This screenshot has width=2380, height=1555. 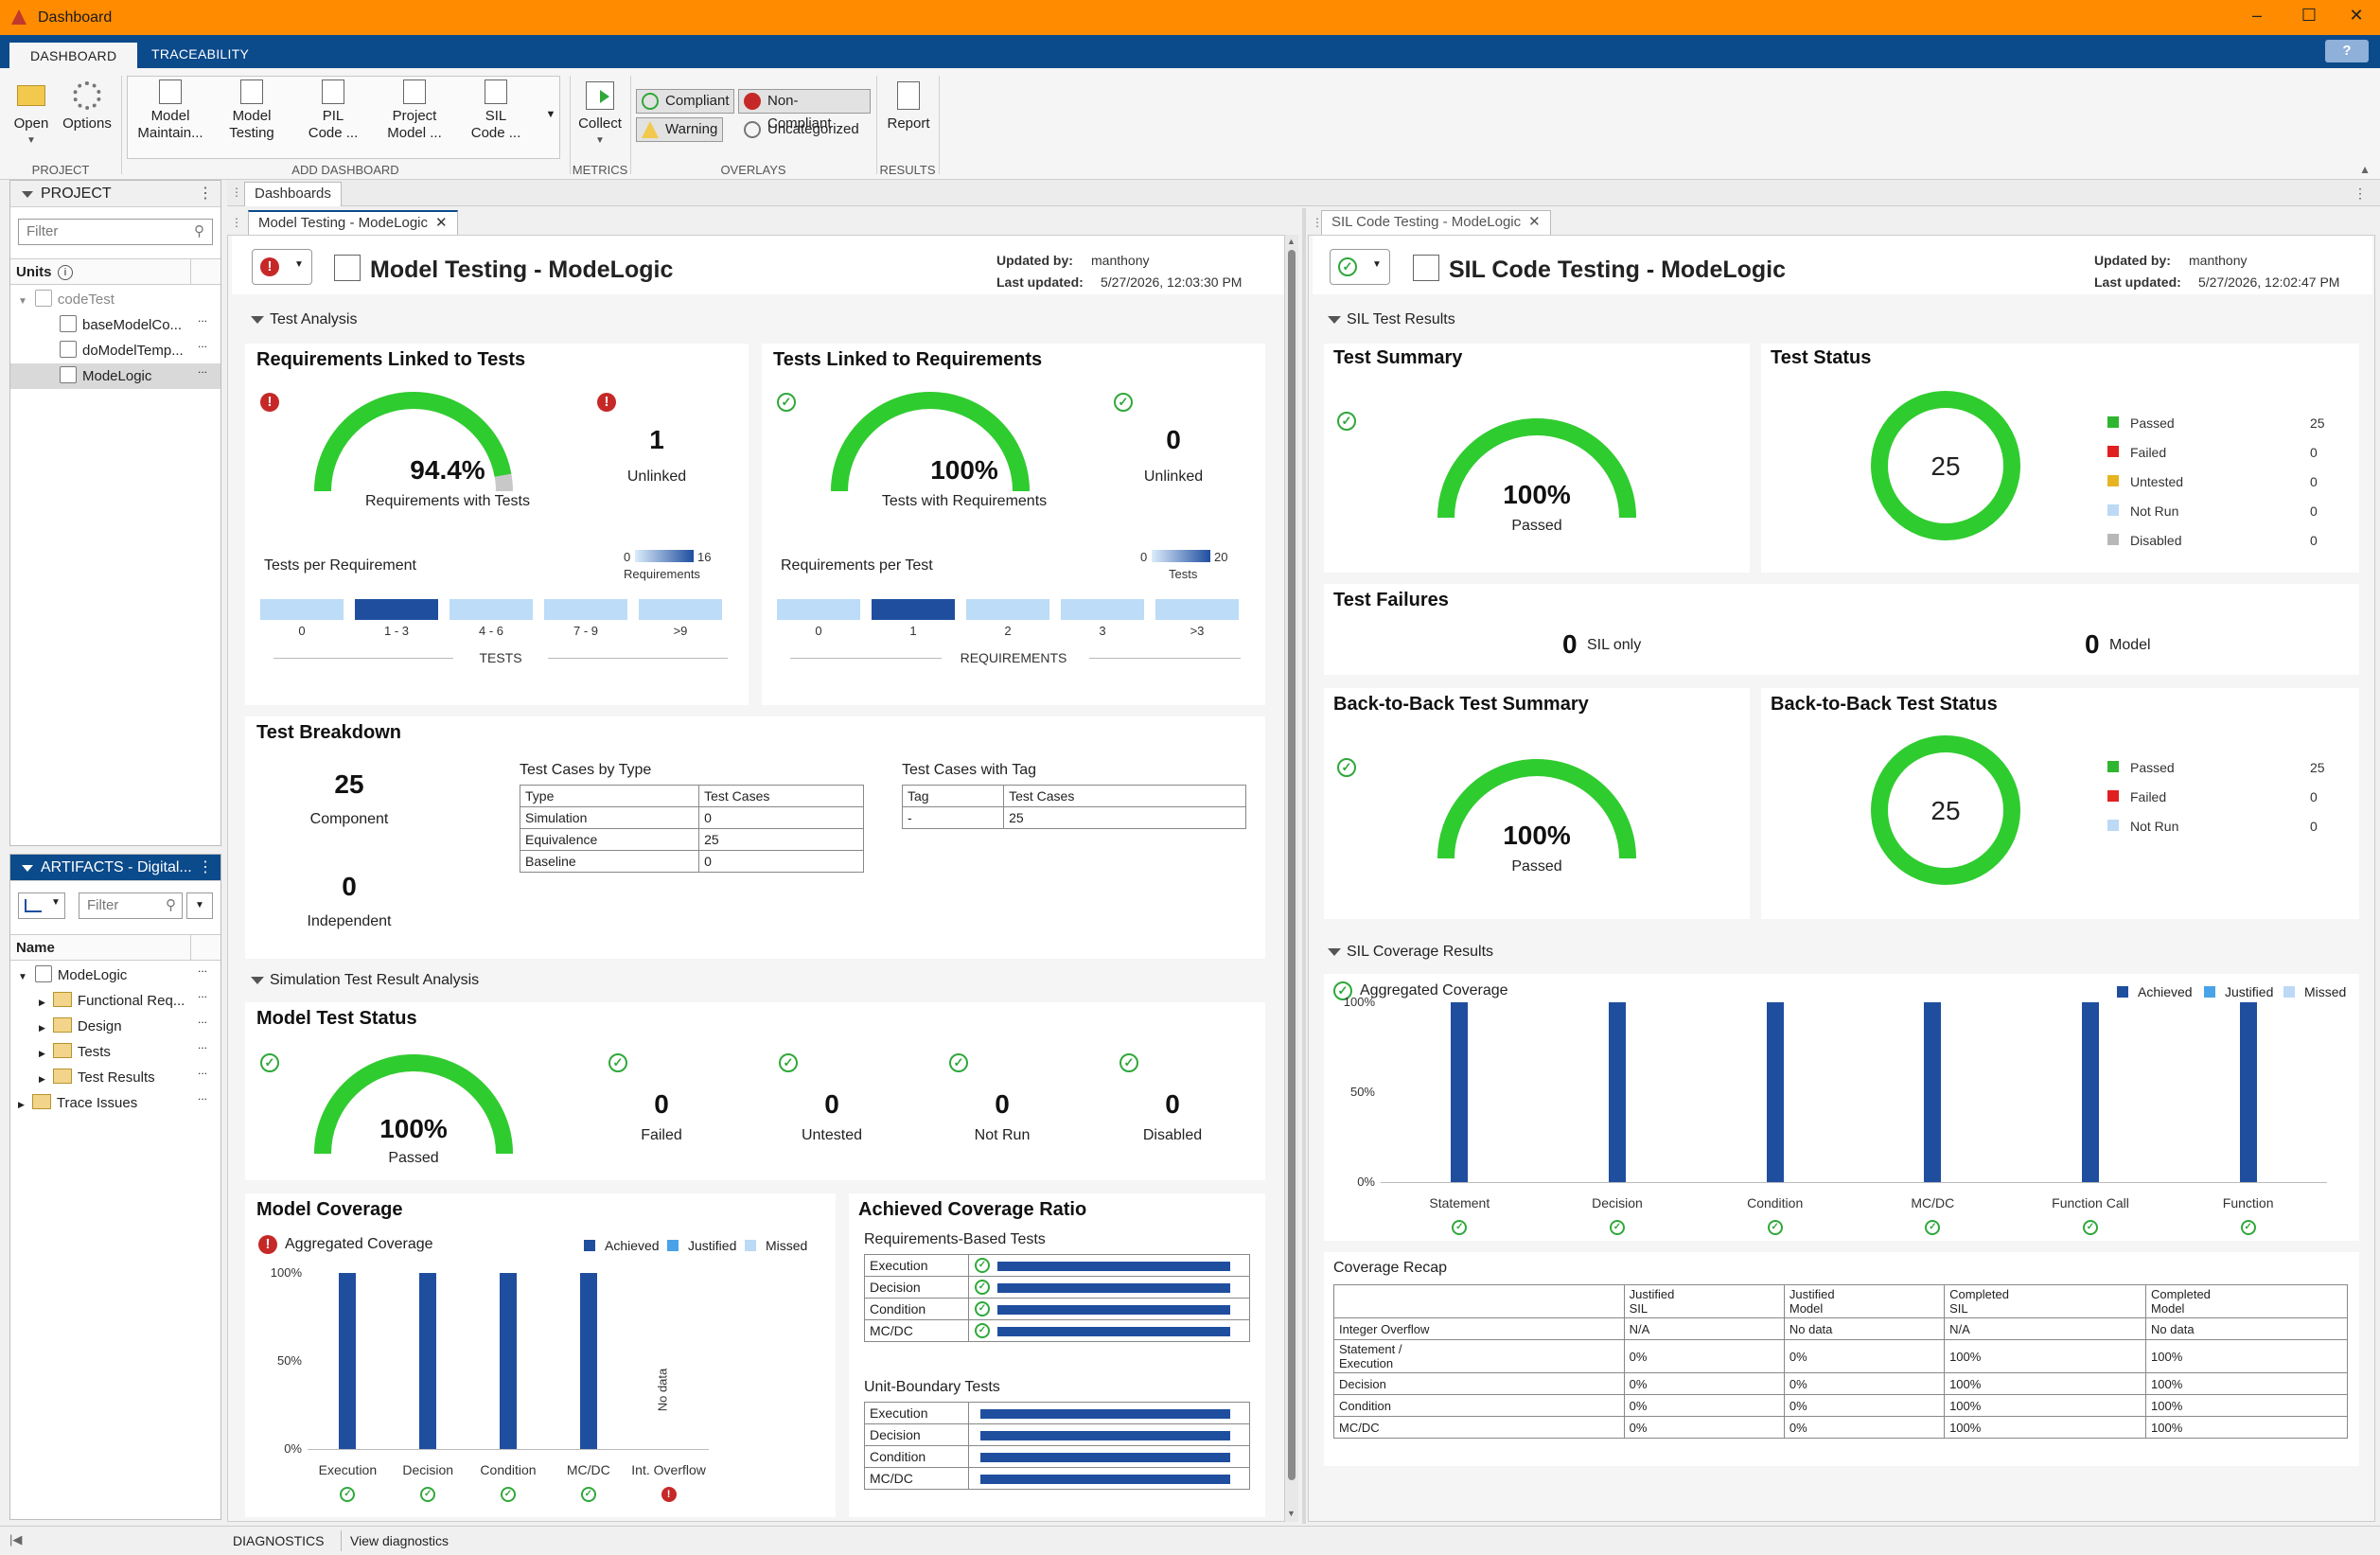 I want to click on collapse-panel-icon: |◀, so click(x=16, y=1539).